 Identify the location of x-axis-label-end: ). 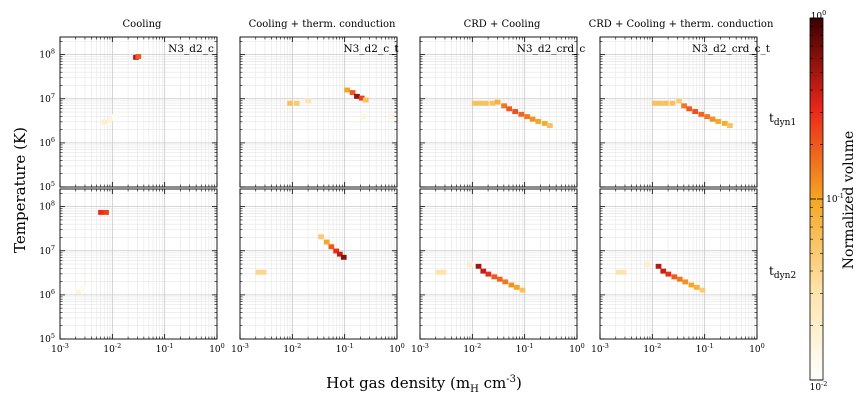
(519, 383).